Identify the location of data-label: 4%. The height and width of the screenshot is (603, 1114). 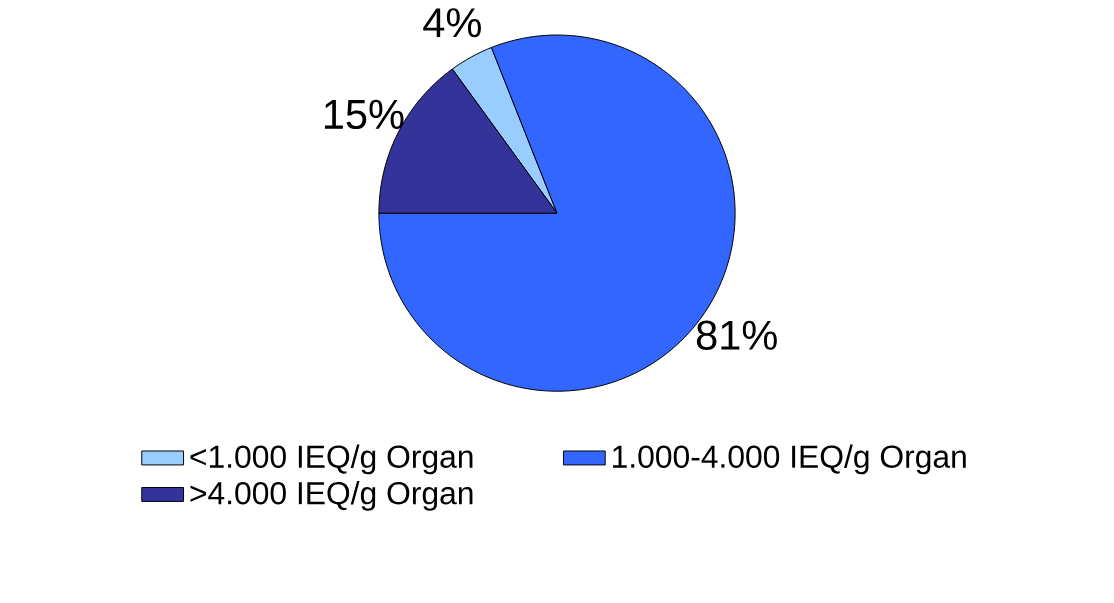
(452, 23).